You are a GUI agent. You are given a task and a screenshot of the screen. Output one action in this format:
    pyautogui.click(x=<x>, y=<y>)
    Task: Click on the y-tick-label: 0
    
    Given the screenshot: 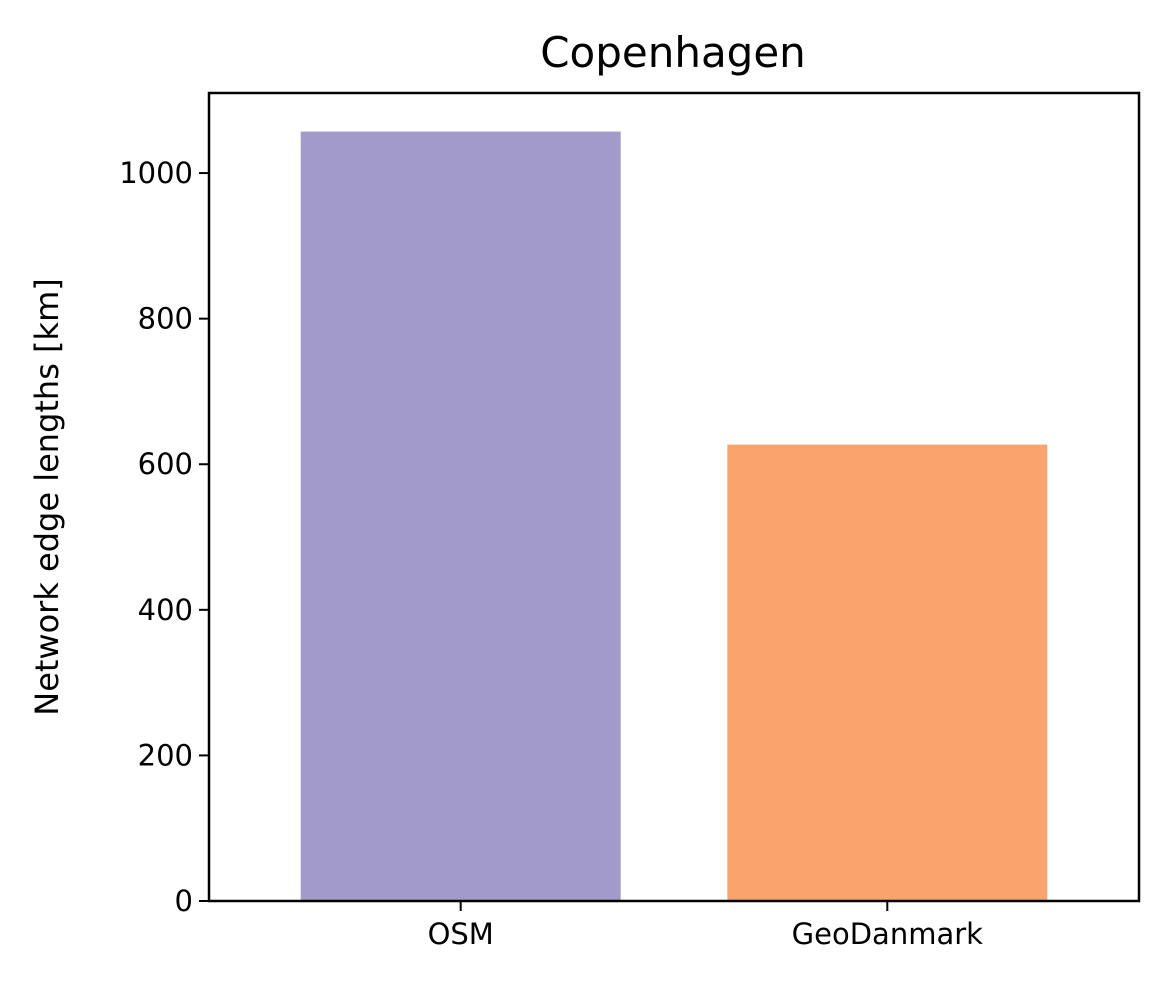 What is the action you would take?
    pyautogui.click(x=184, y=901)
    